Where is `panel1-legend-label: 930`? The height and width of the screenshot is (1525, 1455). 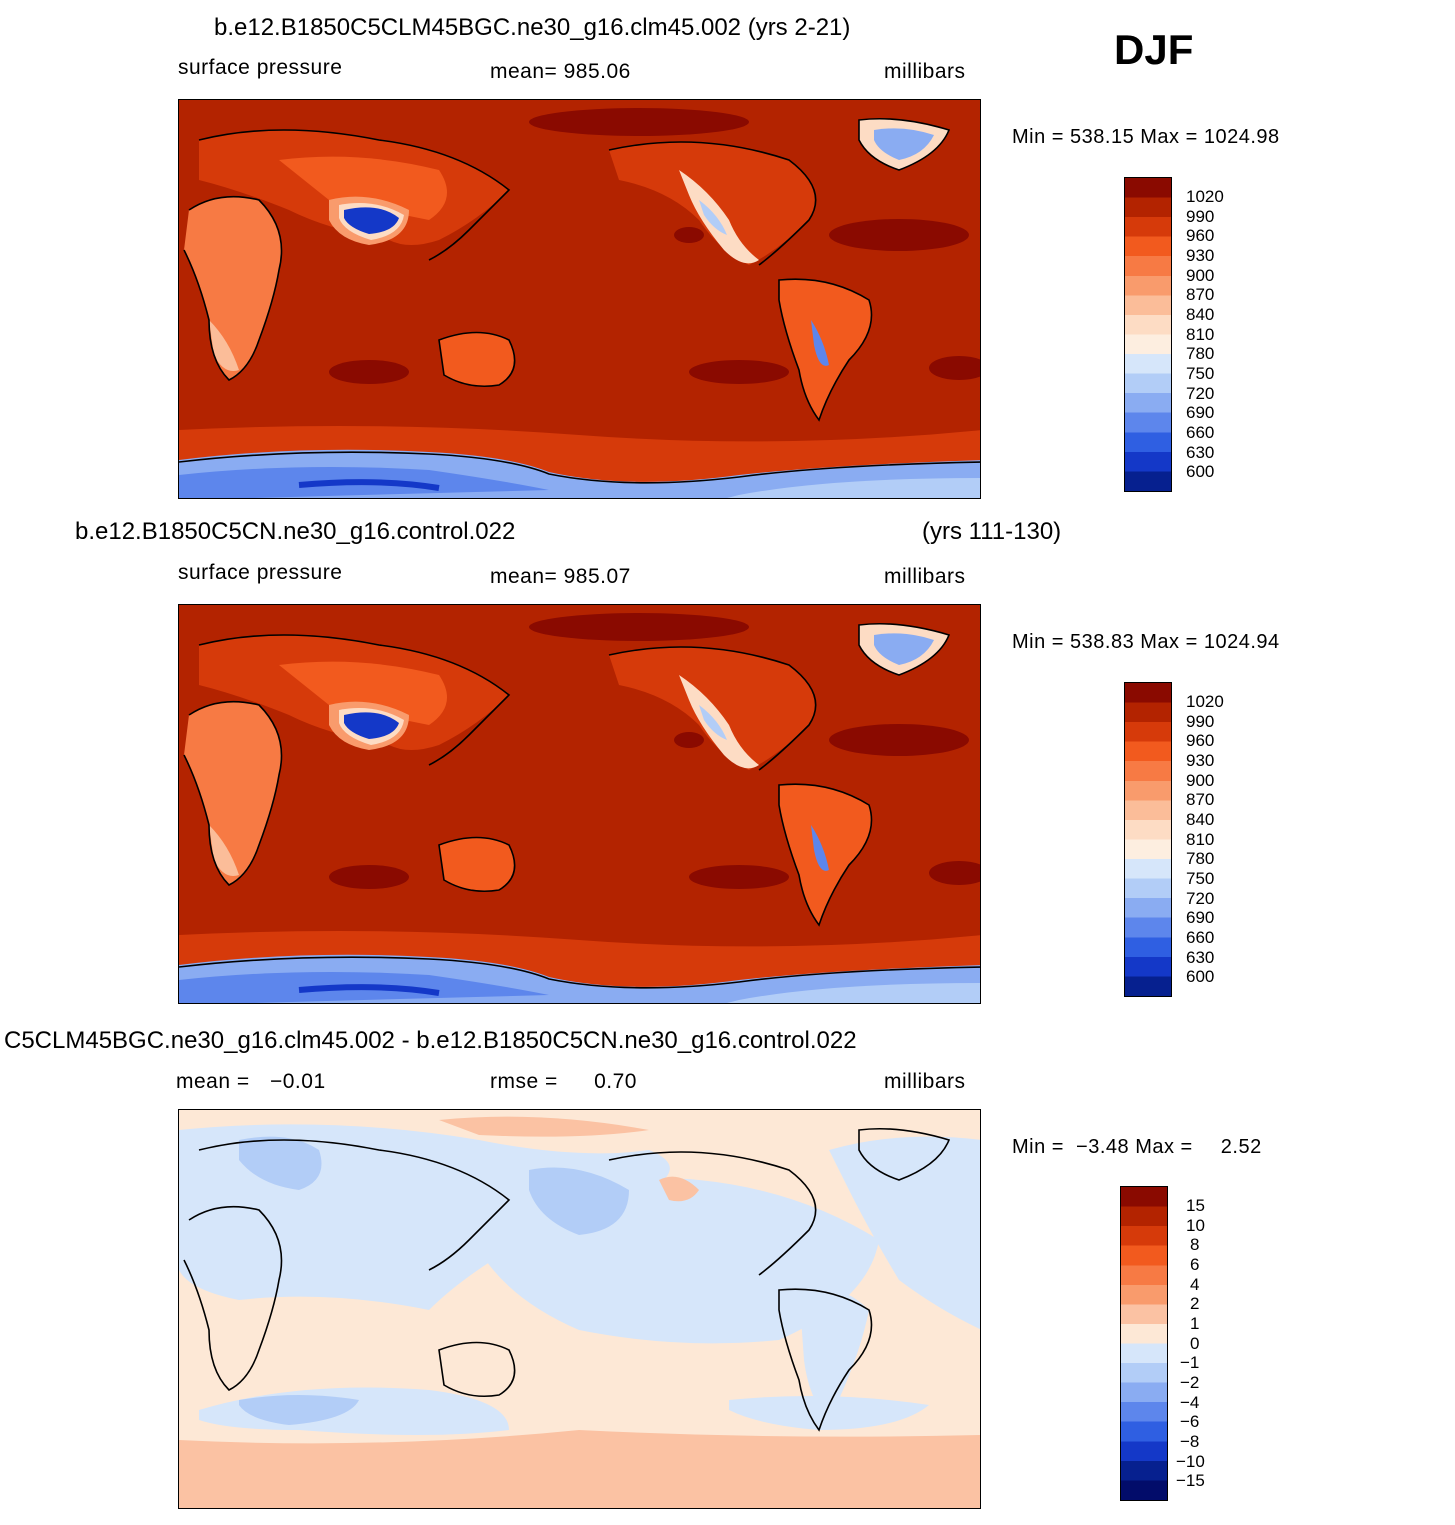 panel1-legend-label: 930 is located at coordinates (1200, 255).